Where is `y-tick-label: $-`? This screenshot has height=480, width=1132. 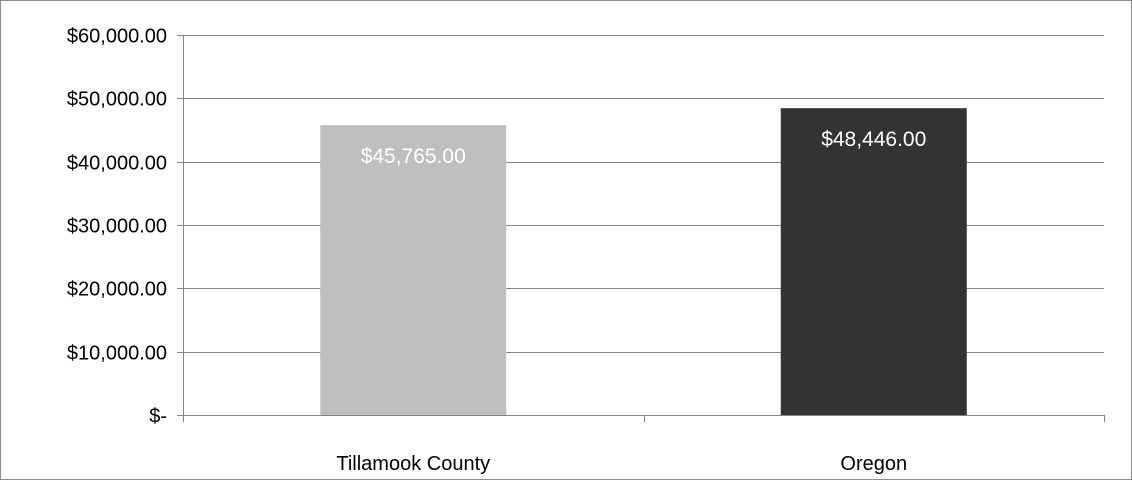
y-tick-label: $- is located at coordinates (158, 417).